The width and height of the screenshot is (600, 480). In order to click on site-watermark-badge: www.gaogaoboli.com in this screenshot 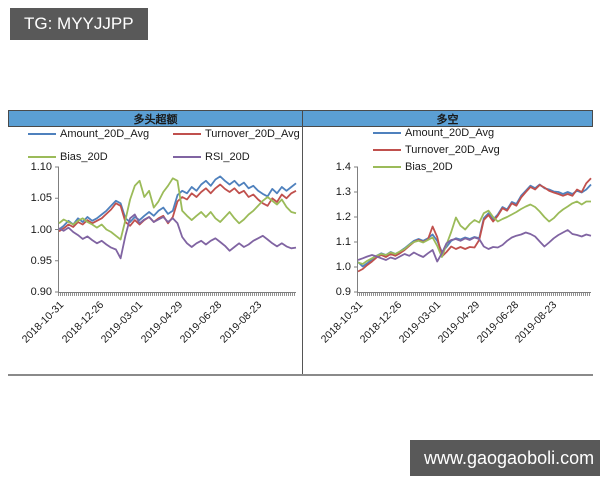, I will do `click(505, 458)`.